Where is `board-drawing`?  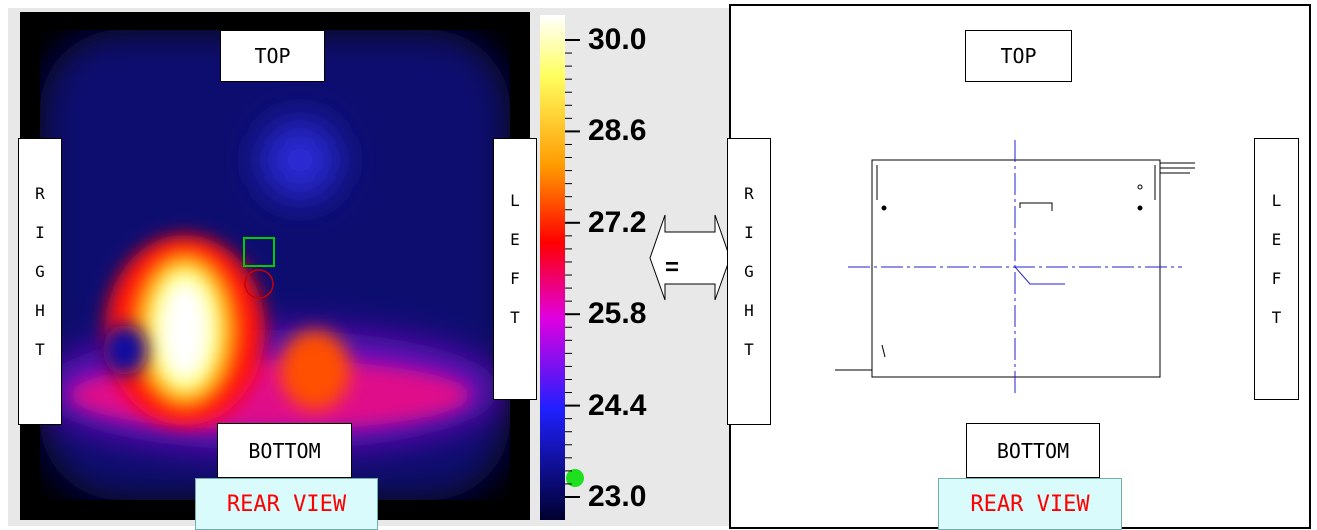
board-drawing is located at coordinates (1015, 268).